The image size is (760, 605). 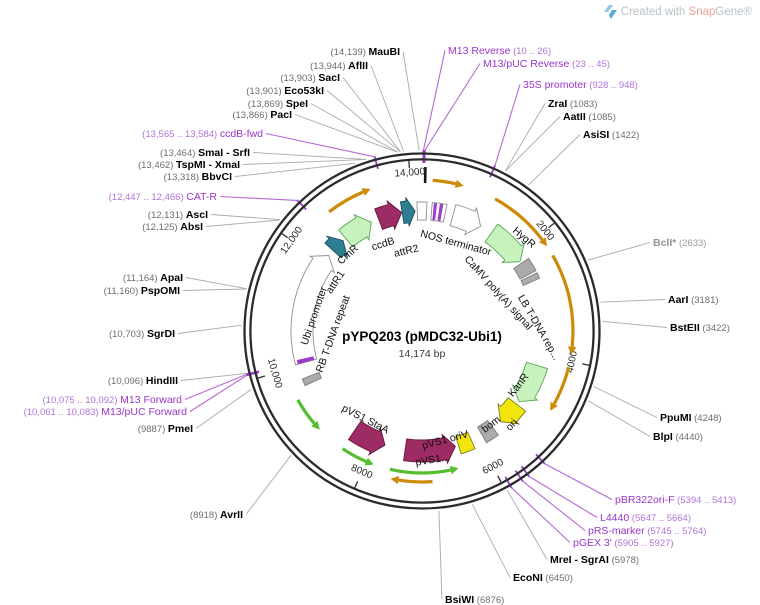 What do you see at coordinates (623, 543) in the screenshot?
I see `site-label-pgex-3: pGEX 3' (5905 .. 5927)` at bounding box center [623, 543].